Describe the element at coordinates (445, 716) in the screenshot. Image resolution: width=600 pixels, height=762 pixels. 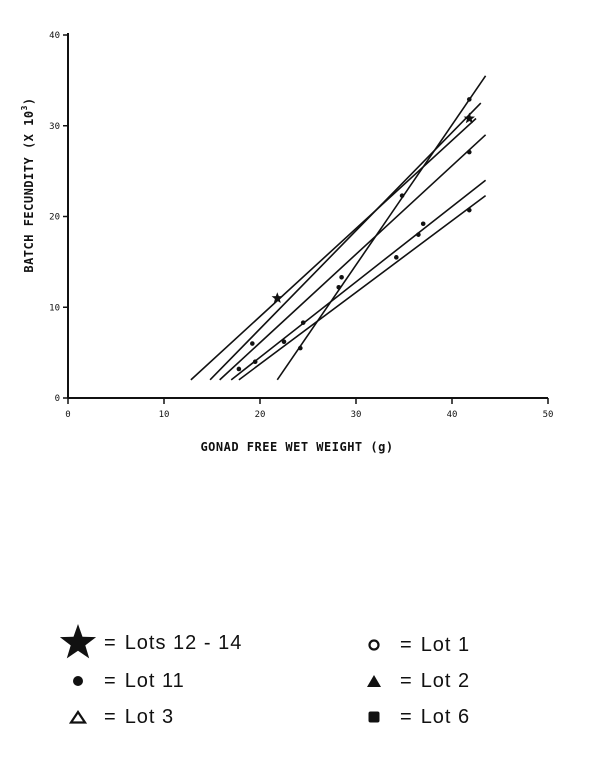
I see `legend-label: Lot 6` at that location.